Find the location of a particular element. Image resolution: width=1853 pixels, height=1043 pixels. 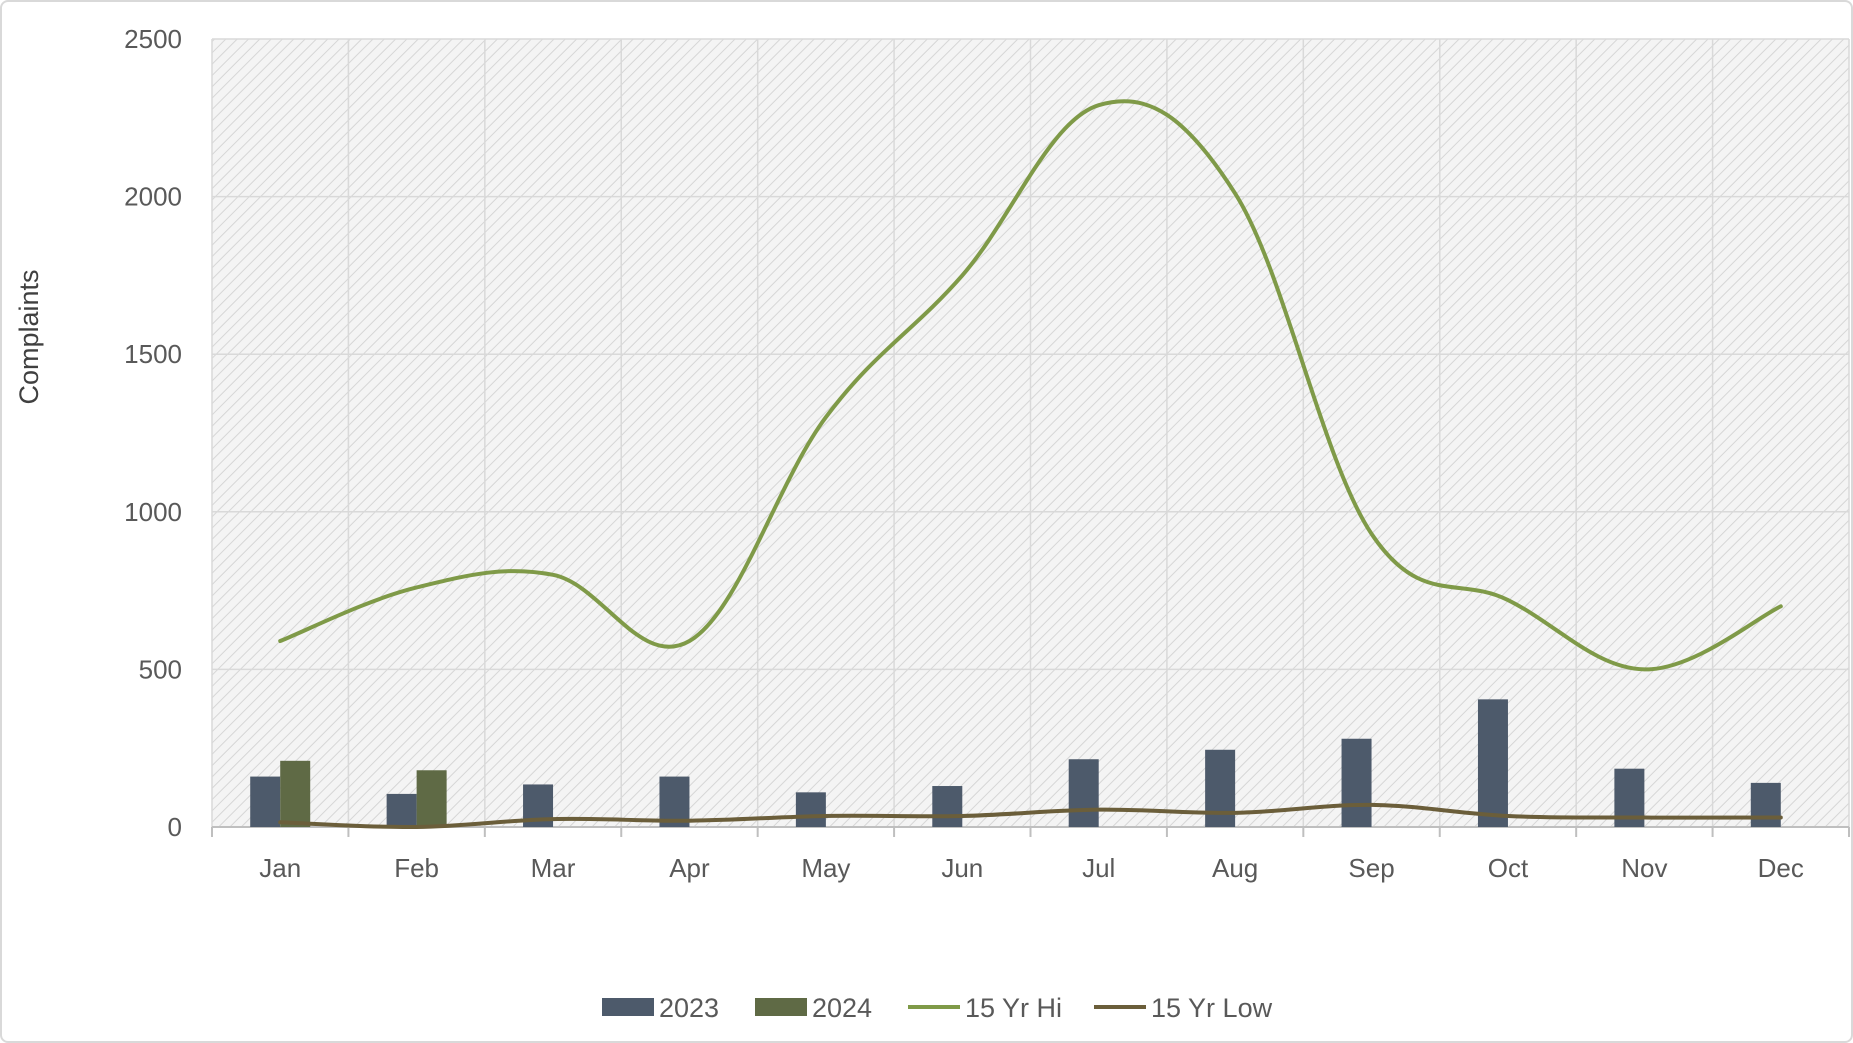

x-tick-label: Jun is located at coordinates (962, 868).